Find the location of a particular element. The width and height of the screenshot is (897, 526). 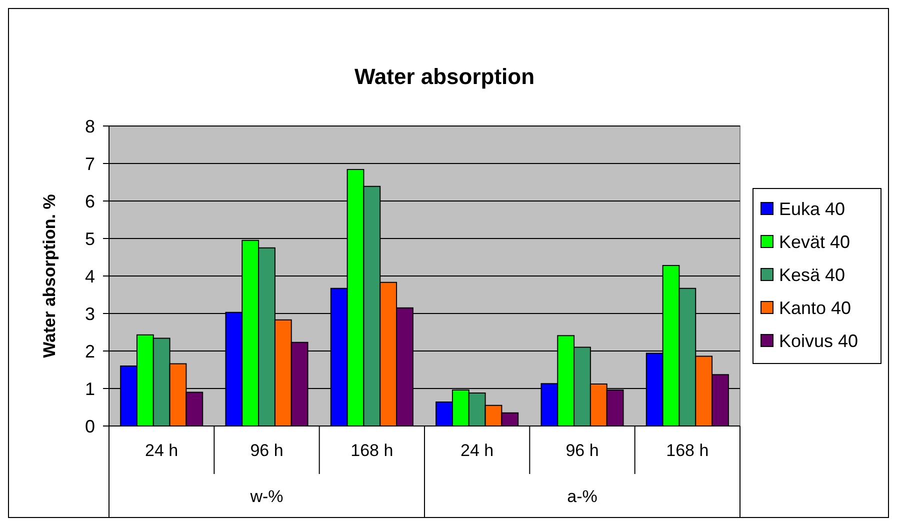

y-tick-label: 0 is located at coordinates (89, 426).